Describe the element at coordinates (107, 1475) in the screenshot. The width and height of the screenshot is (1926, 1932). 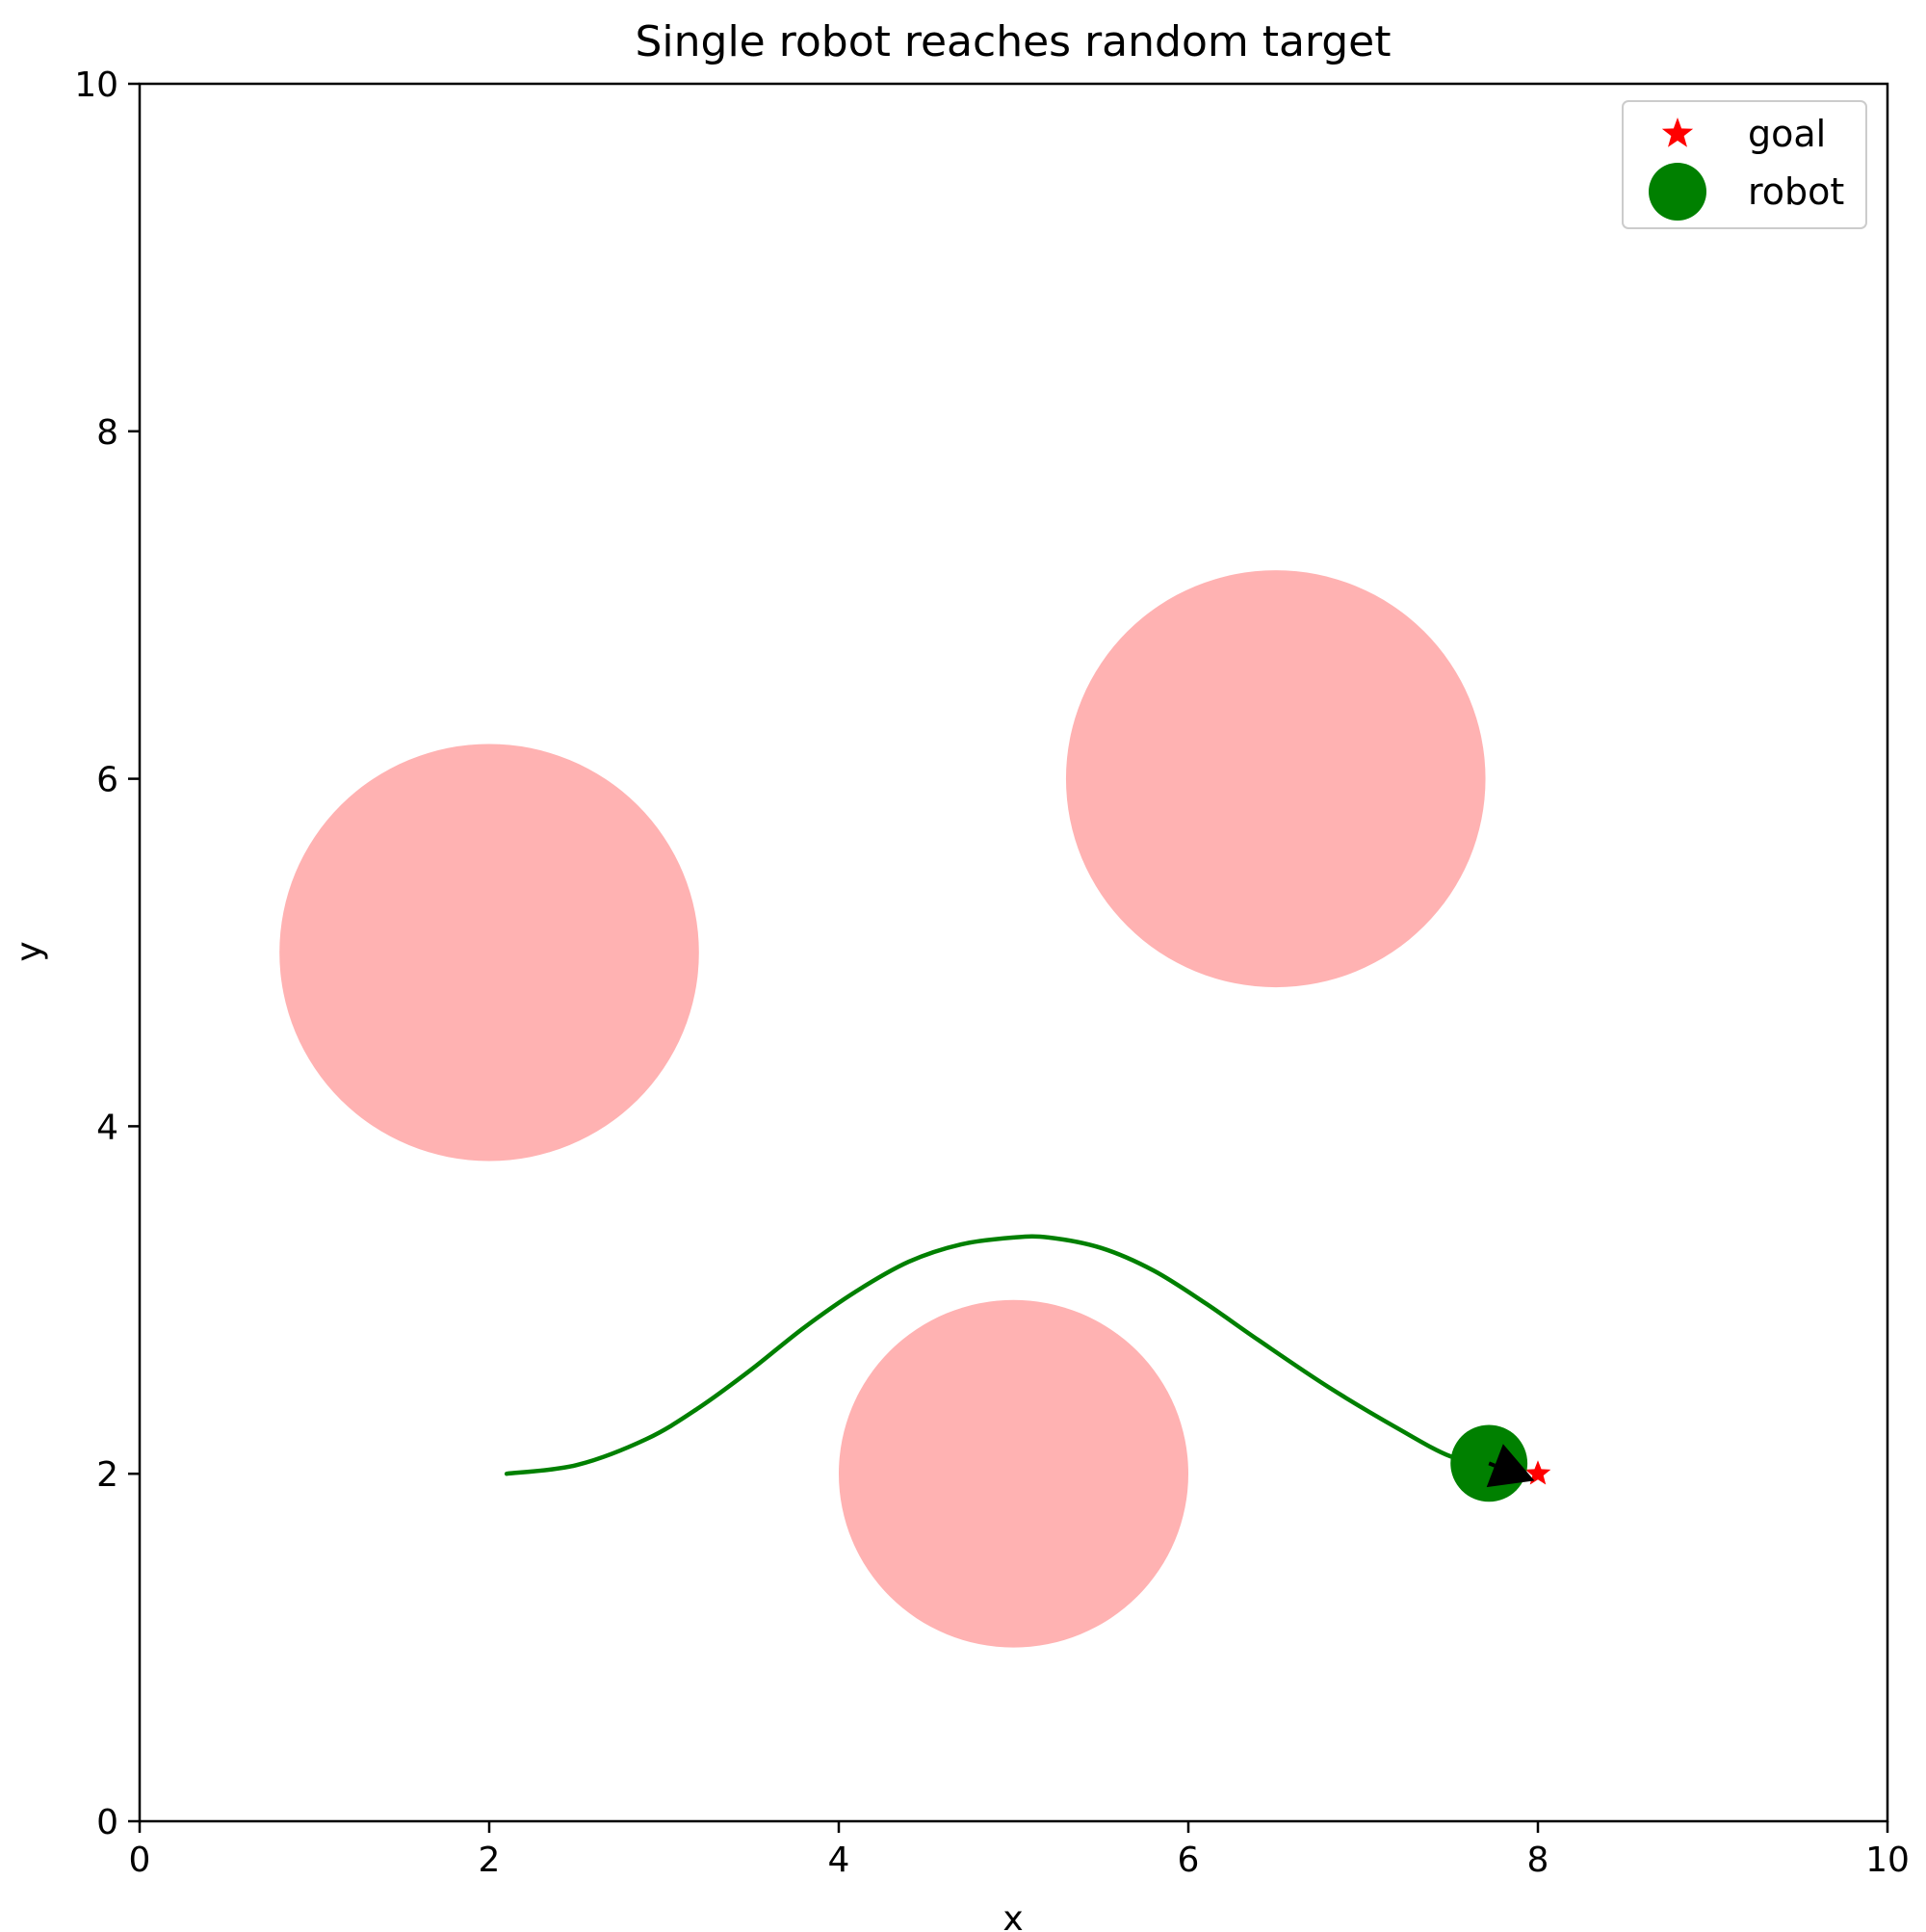
I see `y-tick-label-1: 2` at that location.